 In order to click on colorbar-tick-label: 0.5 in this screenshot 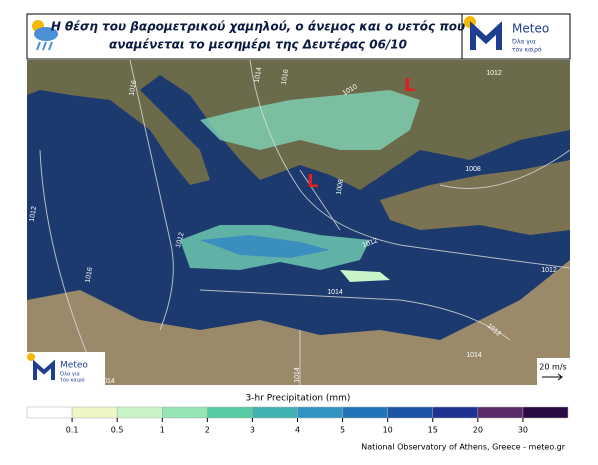, I will do `click(117, 430)`.